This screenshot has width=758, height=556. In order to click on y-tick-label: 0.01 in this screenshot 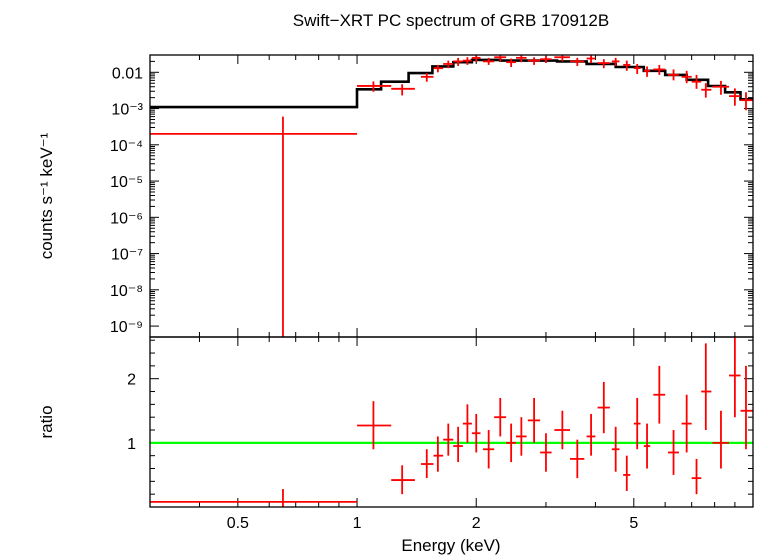, I will do `click(127, 73)`.